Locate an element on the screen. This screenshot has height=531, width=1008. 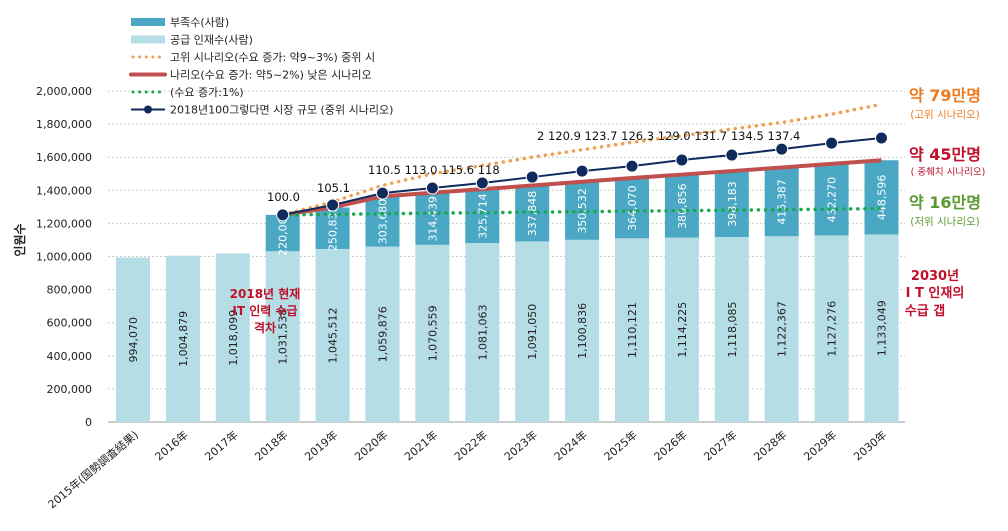
y-tick-label: 400,000 is located at coordinates (70, 356).